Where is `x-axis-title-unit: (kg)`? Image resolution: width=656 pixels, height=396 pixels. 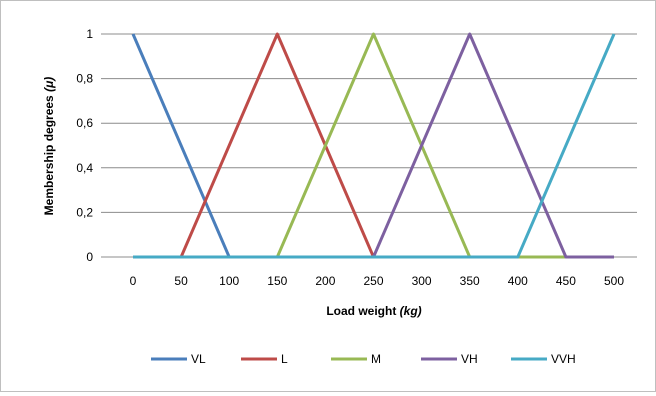 x-axis-title-unit: (kg) is located at coordinates (411, 311).